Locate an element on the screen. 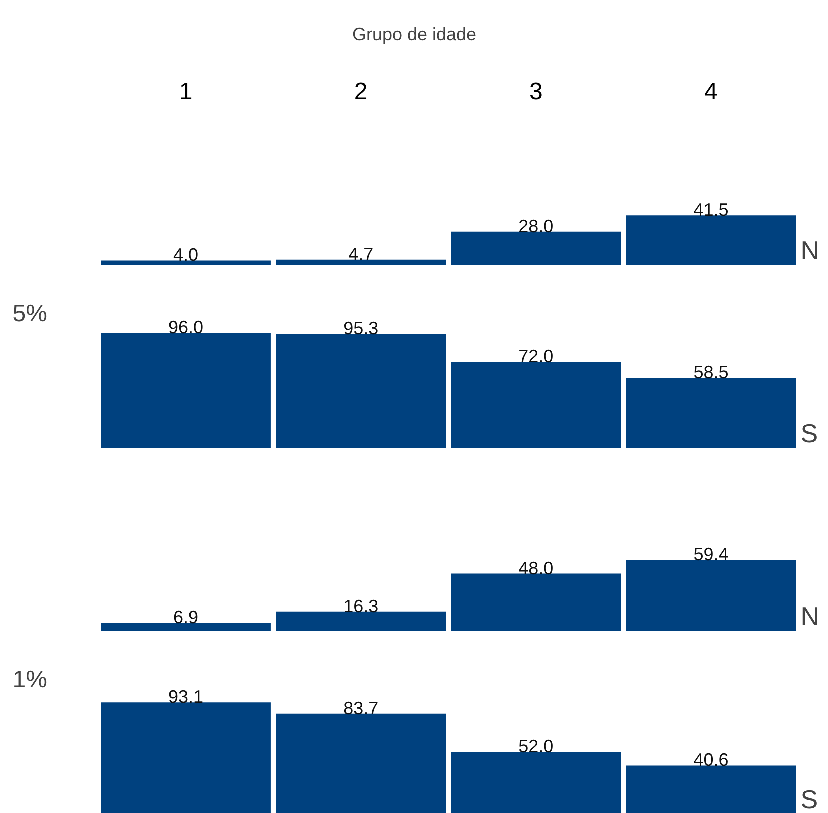  x-tick-label: 4 is located at coordinates (711, 92).